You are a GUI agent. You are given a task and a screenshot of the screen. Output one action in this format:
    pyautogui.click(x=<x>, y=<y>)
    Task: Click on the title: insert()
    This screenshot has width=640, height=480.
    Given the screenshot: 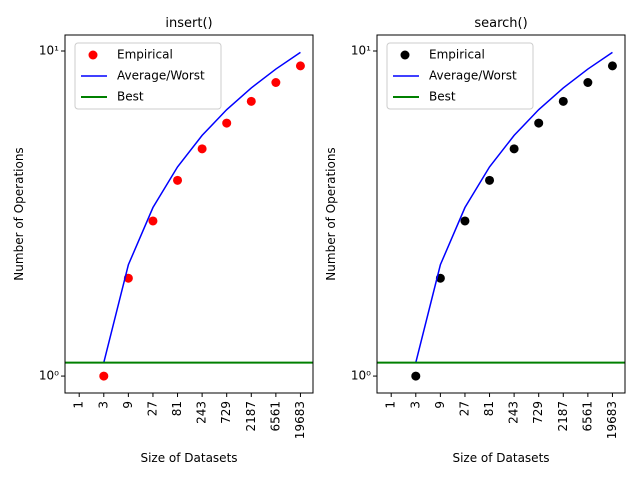 What is the action you would take?
    pyautogui.click(x=188, y=23)
    